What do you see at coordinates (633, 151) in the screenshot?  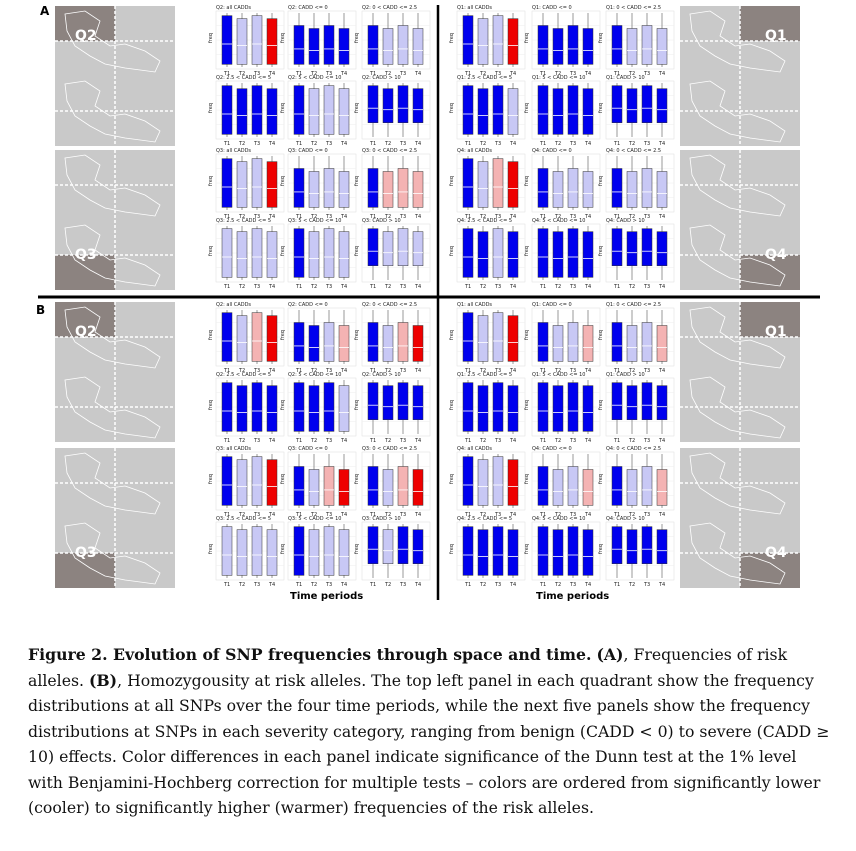 I see `panel-title: Q4: 0 < CADD <= 2.5` at bounding box center [633, 151].